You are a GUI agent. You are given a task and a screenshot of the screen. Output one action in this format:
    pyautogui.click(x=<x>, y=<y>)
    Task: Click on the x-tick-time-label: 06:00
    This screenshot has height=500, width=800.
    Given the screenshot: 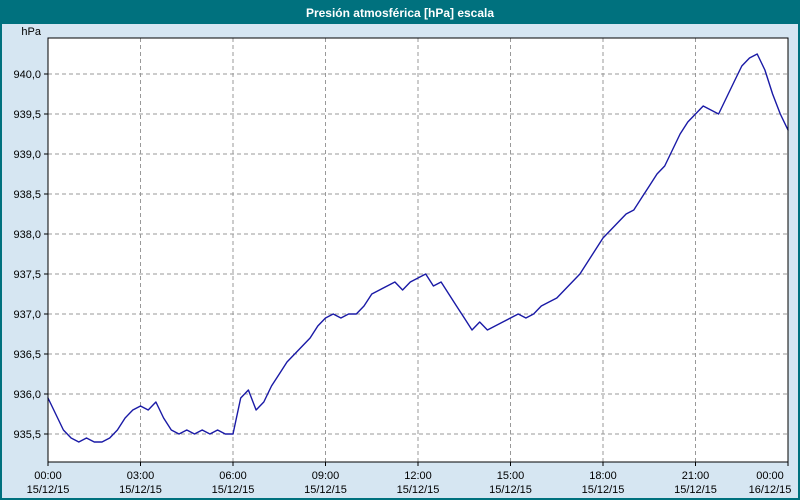 What is the action you would take?
    pyautogui.click(x=233, y=476)
    